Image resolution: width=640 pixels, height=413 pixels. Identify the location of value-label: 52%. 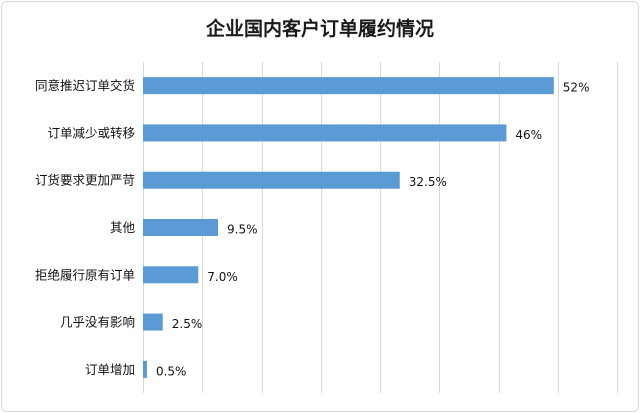
(576, 88).